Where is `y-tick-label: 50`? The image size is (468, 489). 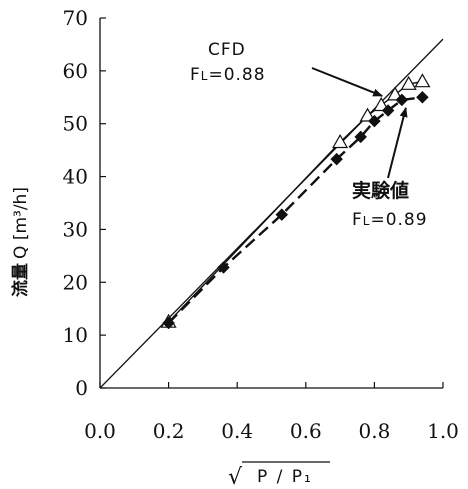
y-tick-label: 50 is located at coordinates (75, 124).